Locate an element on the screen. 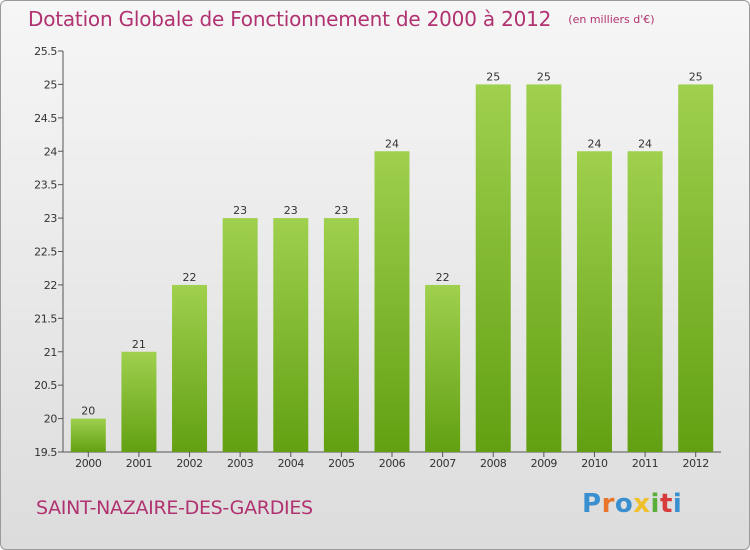 The width and height of the screenshot is (750, 550). proxiti-logo: Proxiti is located at coordinates (632, 504).